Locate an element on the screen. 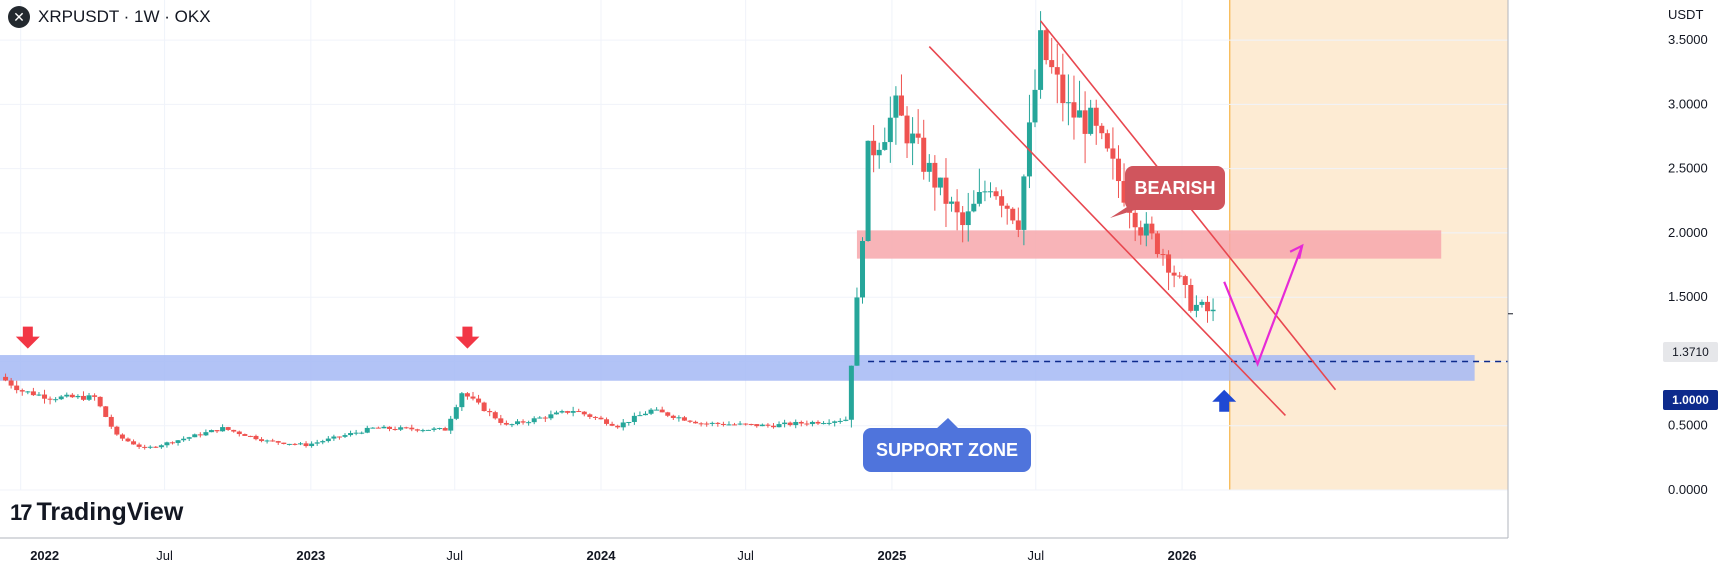 This screenshot has width=1724, height=576. support-zone-callout: SUPPORT ZONE is located at coordinates (947, 450).